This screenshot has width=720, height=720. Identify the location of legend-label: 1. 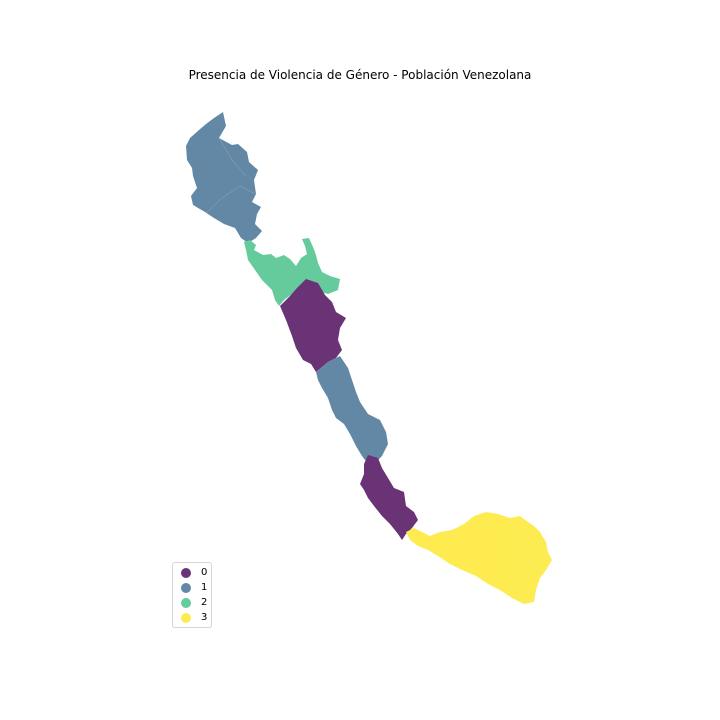
(204, 587).